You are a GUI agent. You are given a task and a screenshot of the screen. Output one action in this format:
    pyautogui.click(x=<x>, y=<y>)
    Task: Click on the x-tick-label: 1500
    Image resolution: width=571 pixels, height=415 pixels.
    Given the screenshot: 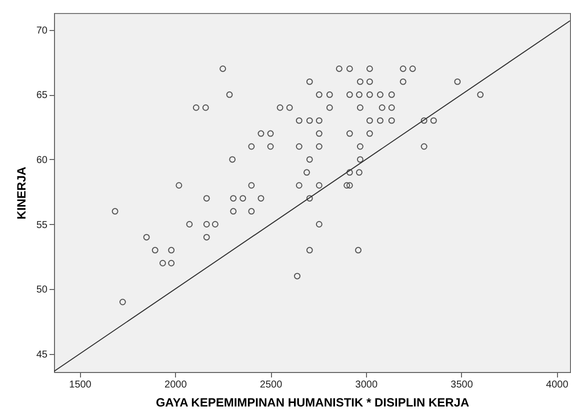 What is the action you would take?
    pyautogui.click(x=80, y=385)
    